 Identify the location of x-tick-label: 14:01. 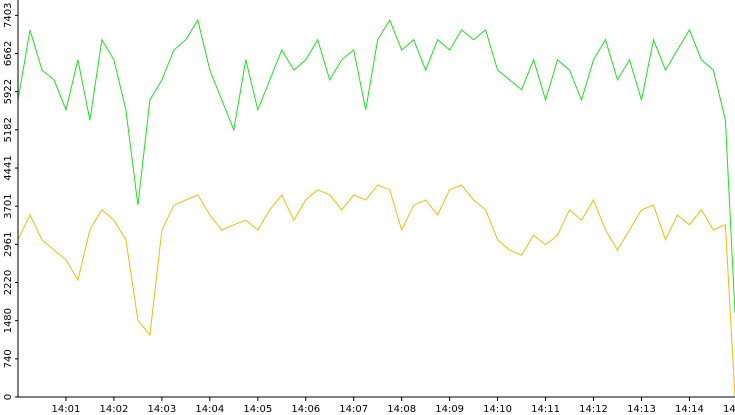
(66, 409).